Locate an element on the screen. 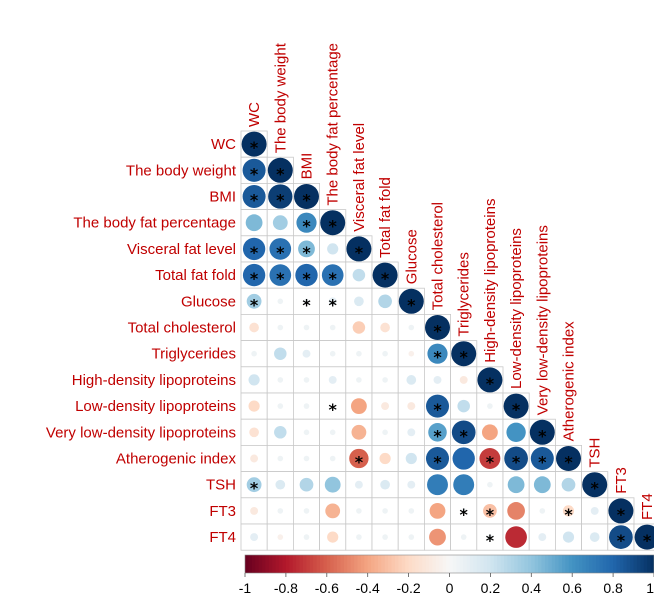 This screenshot has height=602, width=654. column-label: Triglycerides is located at coordinates (464, 294).